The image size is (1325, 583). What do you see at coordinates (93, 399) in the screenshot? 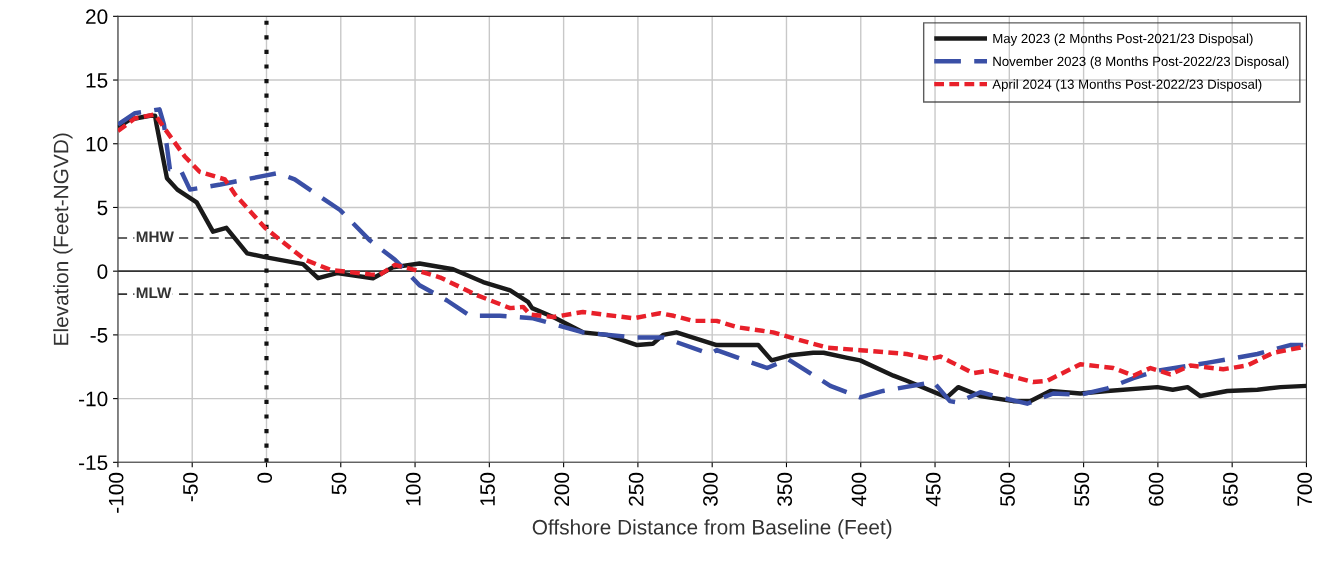
I see `y-tick-label: -10` at bounding box center [93, 399].